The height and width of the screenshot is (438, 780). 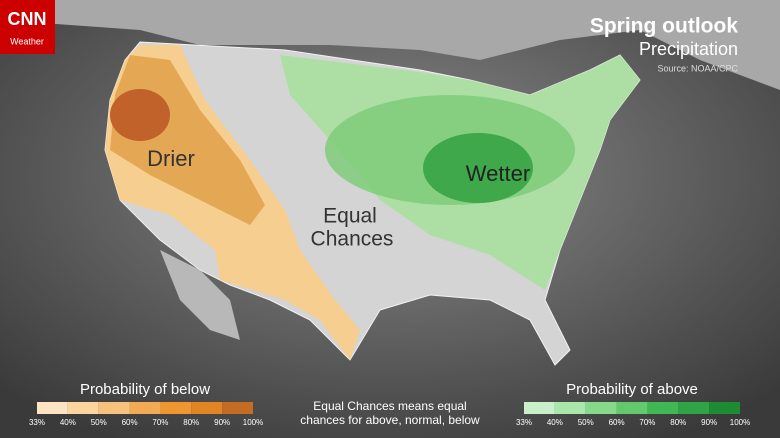 What do you see at coordinates (632, 389) in the screenshot?
I see `legend-title: Probability of above` at bounding box center [632, 389].